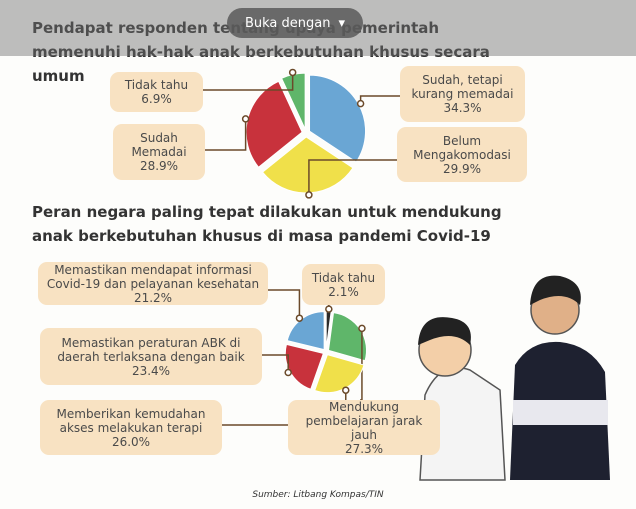  I want to click on value-label: 23.4%, so click(151, 370).